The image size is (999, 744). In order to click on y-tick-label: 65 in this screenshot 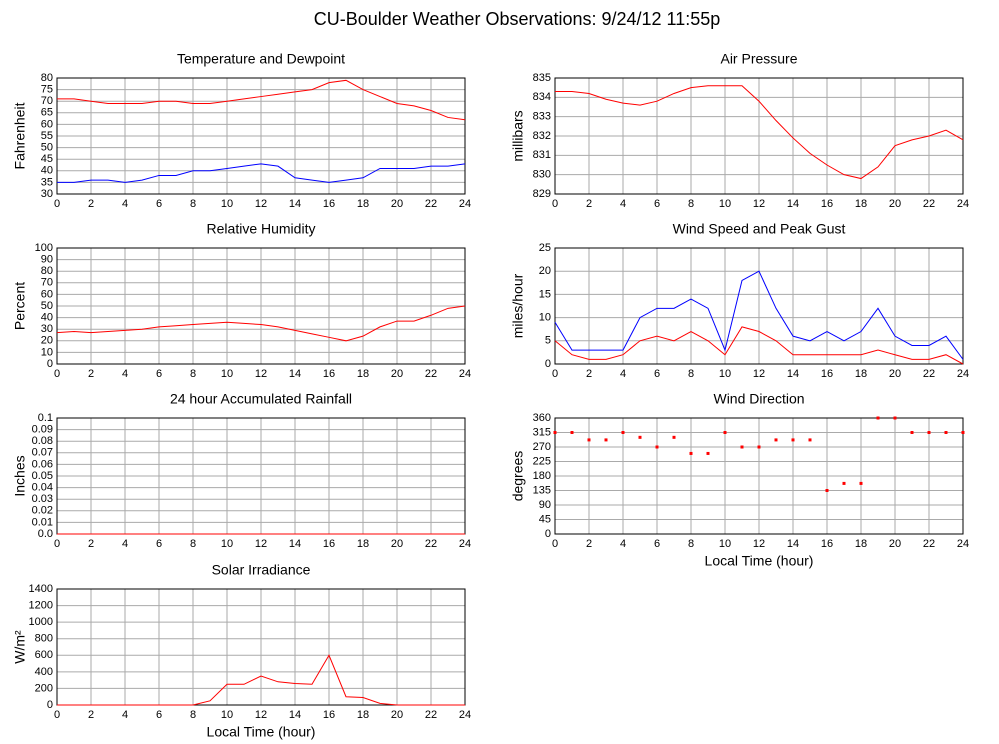, I will do `click(47, 113)`.